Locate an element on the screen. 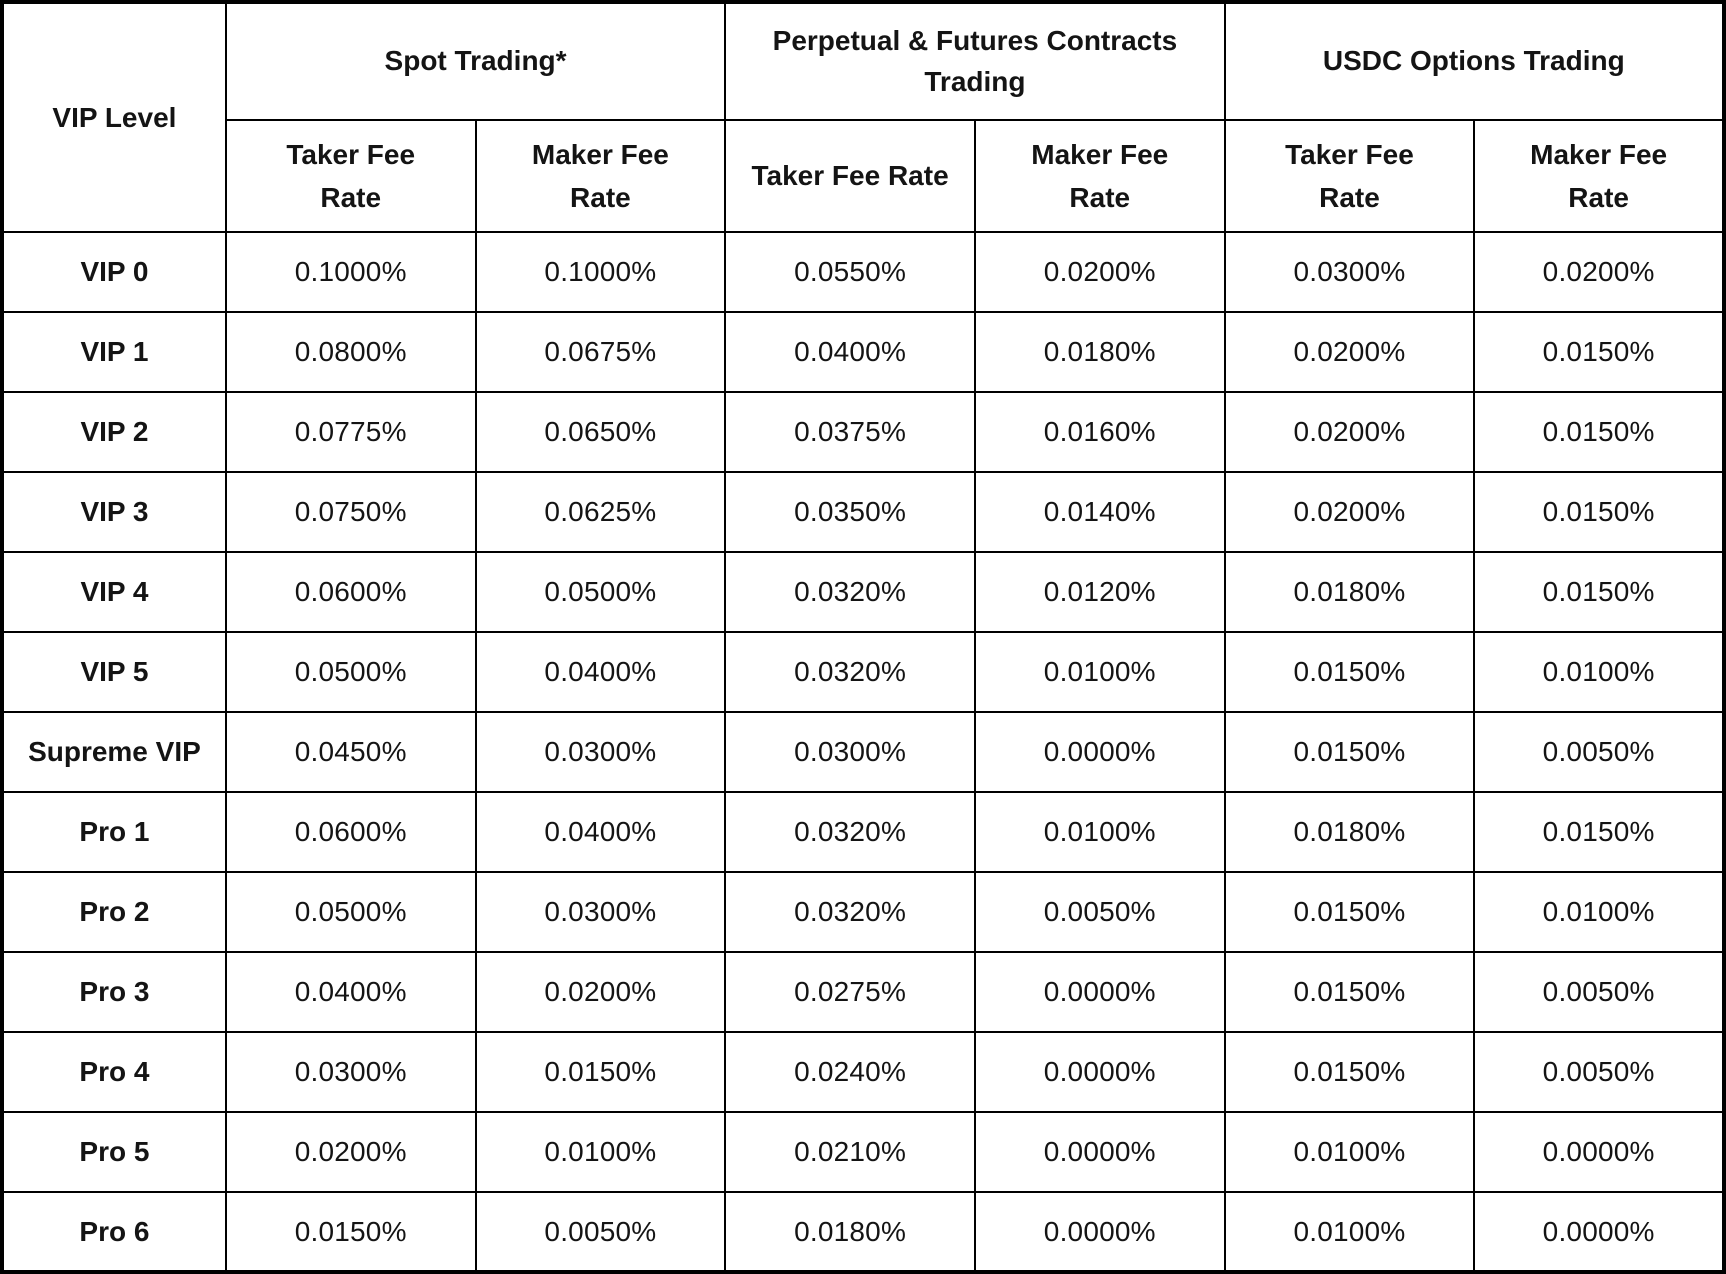 The width and height of the screenshot is (1726, 1274). fee-cell-spot-maker: 0.0625% is located at coordinates (600, 512).